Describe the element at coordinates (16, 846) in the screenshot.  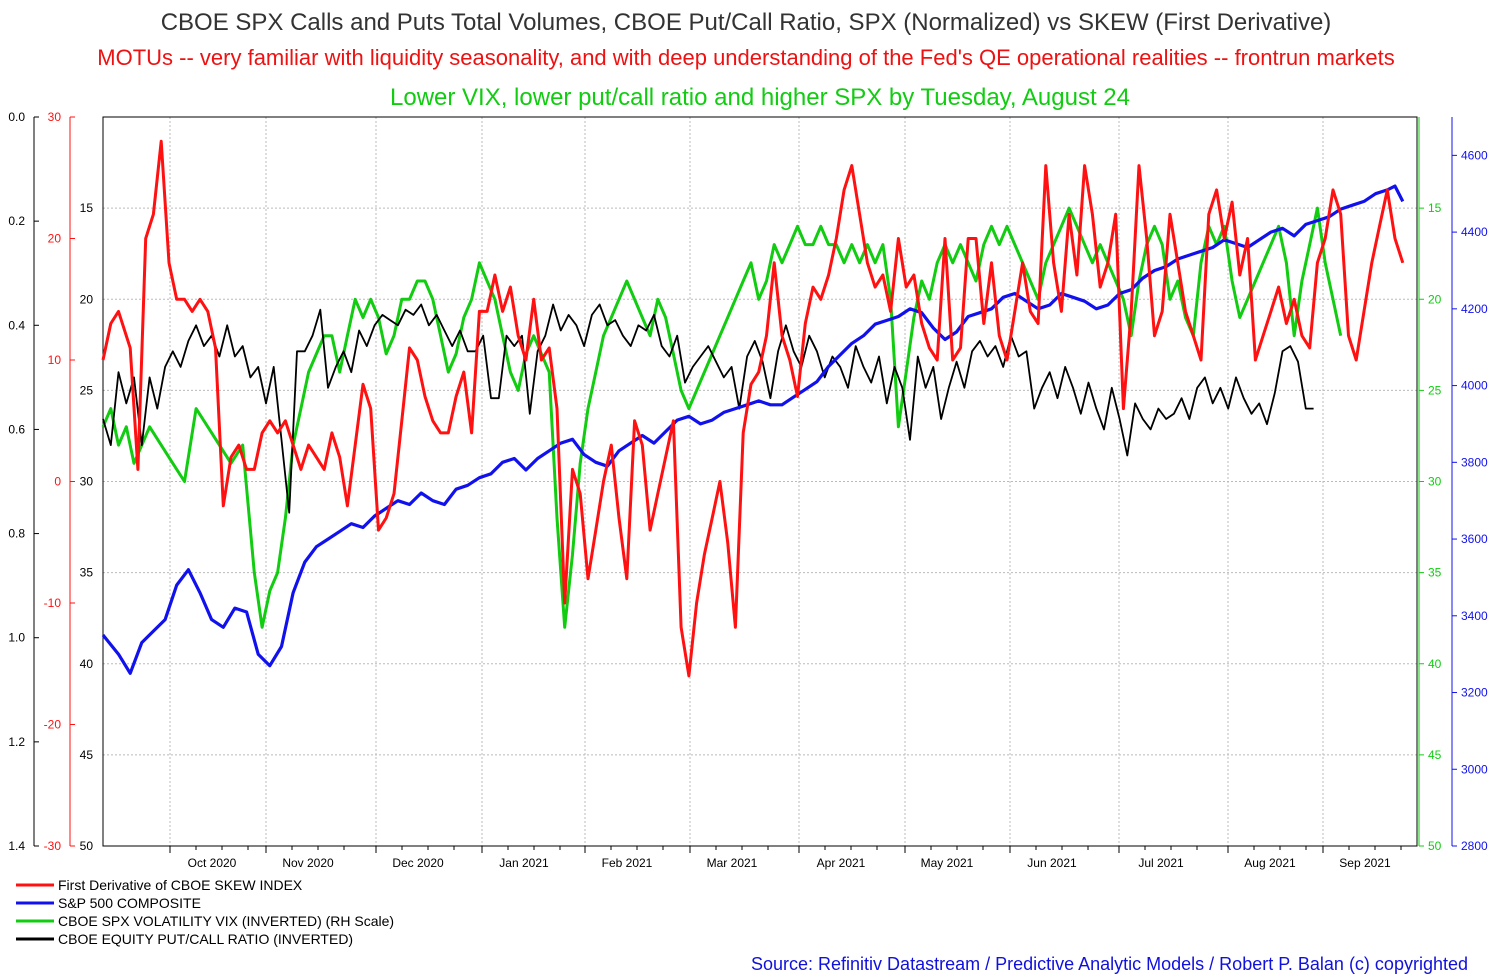
I see `pcr-tick-label: 1.4` at that location.